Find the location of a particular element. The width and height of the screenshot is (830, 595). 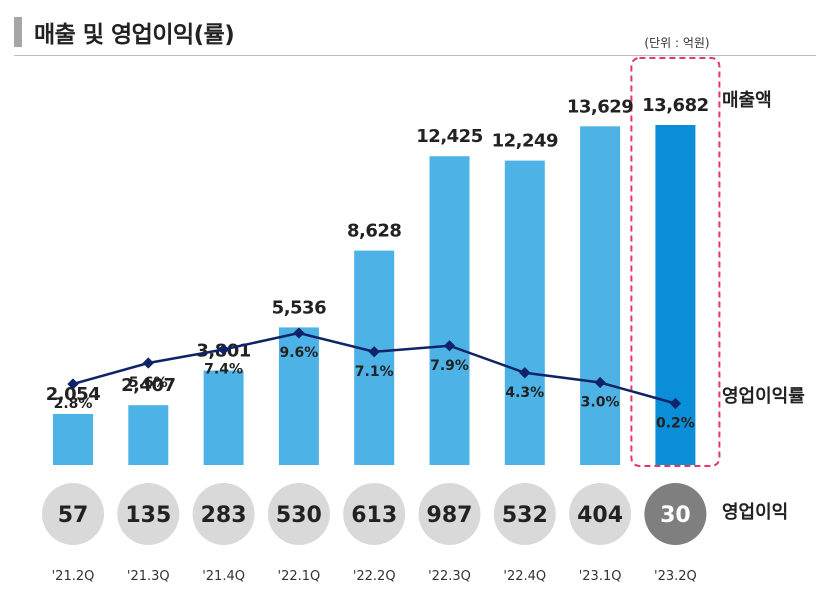

revenue-value-label: 12,425 is located at coordinates (449, 136).